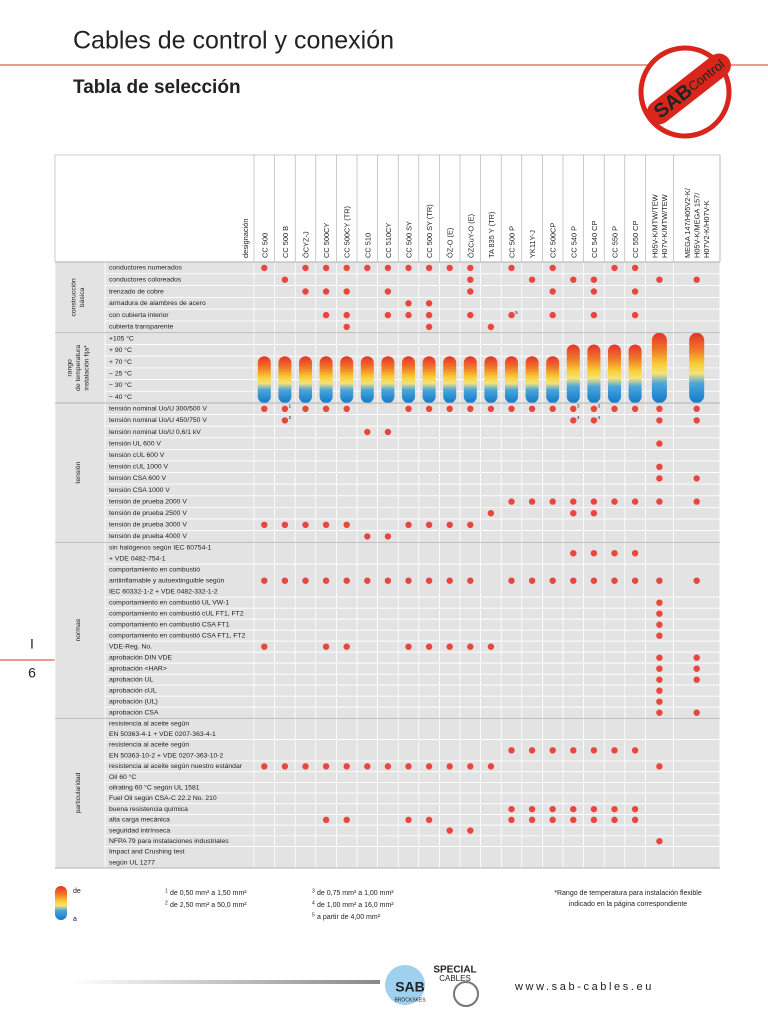  What do you see at coordinates (82, 297) in the screenshot?
I see `group-label: básica` at bounding box center [82, 297].